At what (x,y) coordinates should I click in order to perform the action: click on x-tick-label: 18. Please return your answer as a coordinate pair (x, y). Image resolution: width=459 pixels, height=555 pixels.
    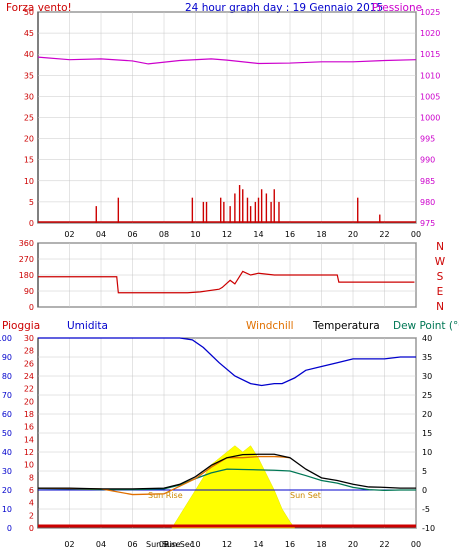
    Looking at the image, I should click on (321, 234).